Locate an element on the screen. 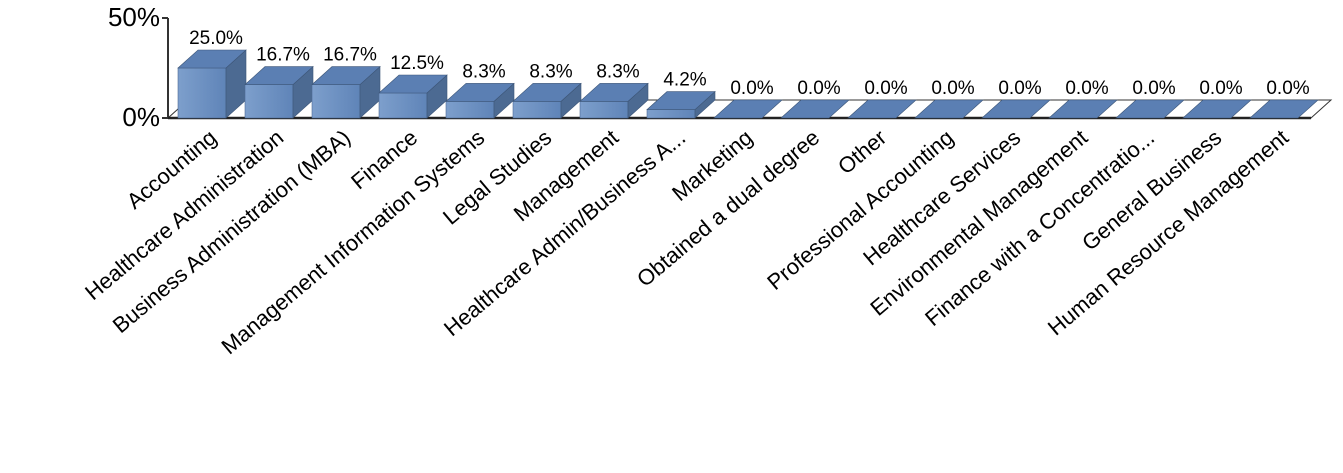 The width and height of the screenshot is (1343, 473). y-tick-label: 0% is located at coordinates (141, 117).